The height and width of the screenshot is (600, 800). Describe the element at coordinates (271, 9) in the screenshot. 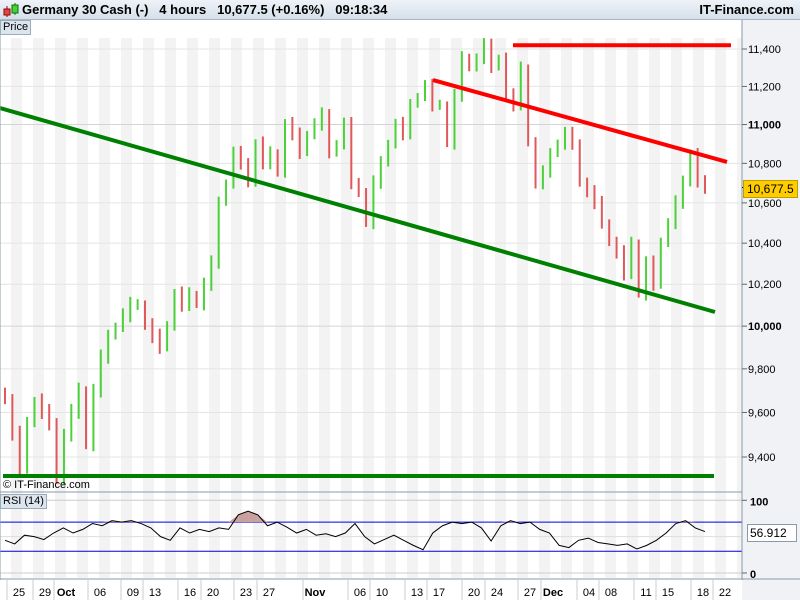

I see `last-price-change: 10,677.5 (+0.16%)` at that location.